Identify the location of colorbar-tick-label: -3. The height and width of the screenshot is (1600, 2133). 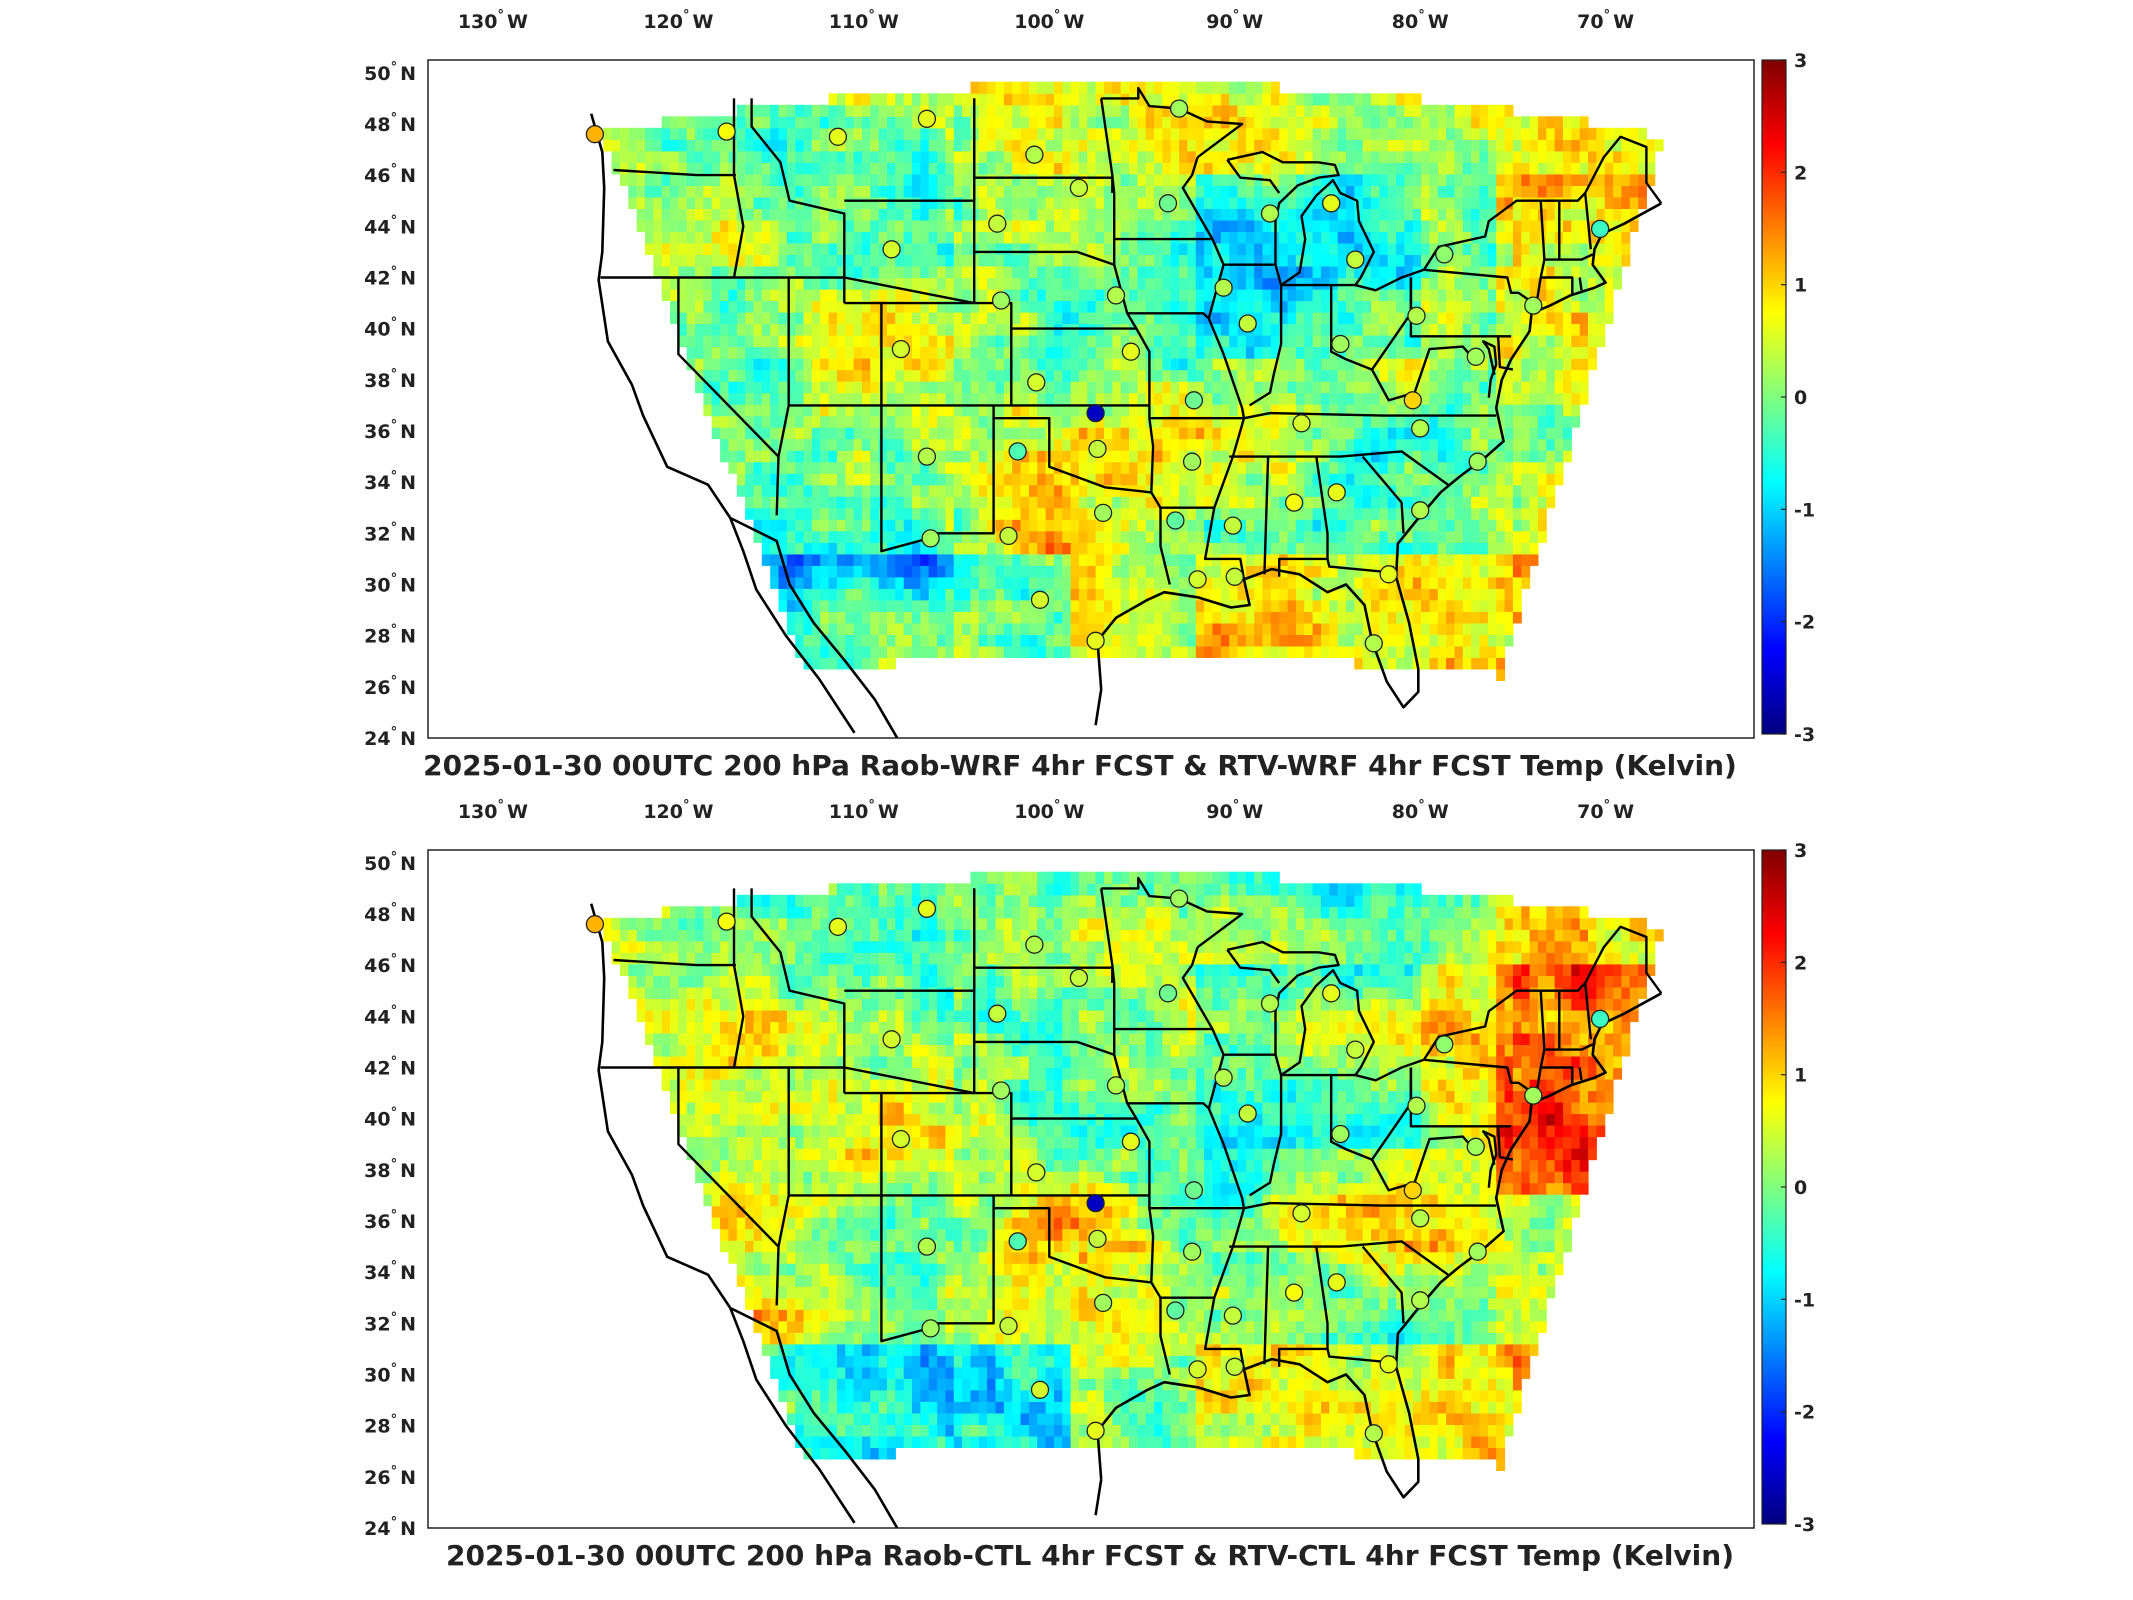
(1804, 1525).